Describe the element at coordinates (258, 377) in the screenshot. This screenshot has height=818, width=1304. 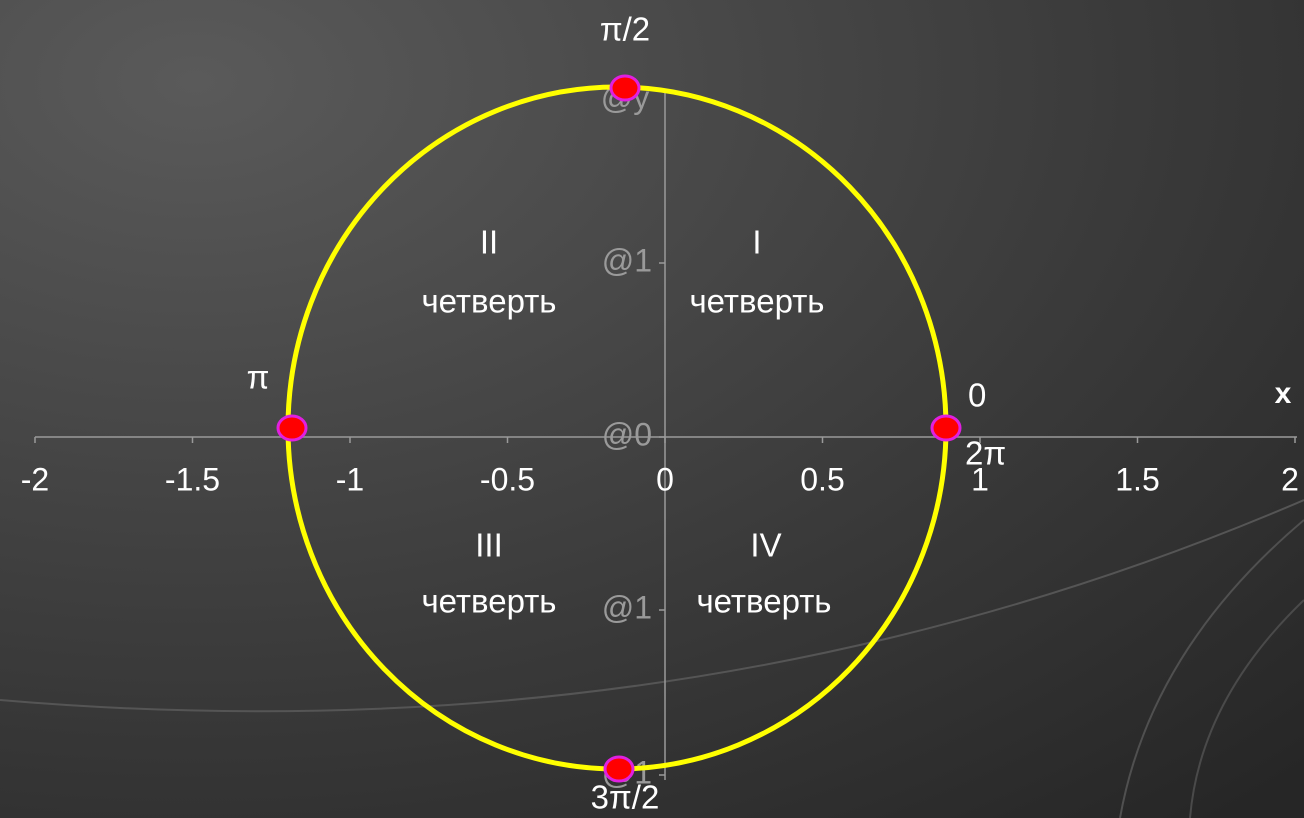
I see `point-label: π` at that location.